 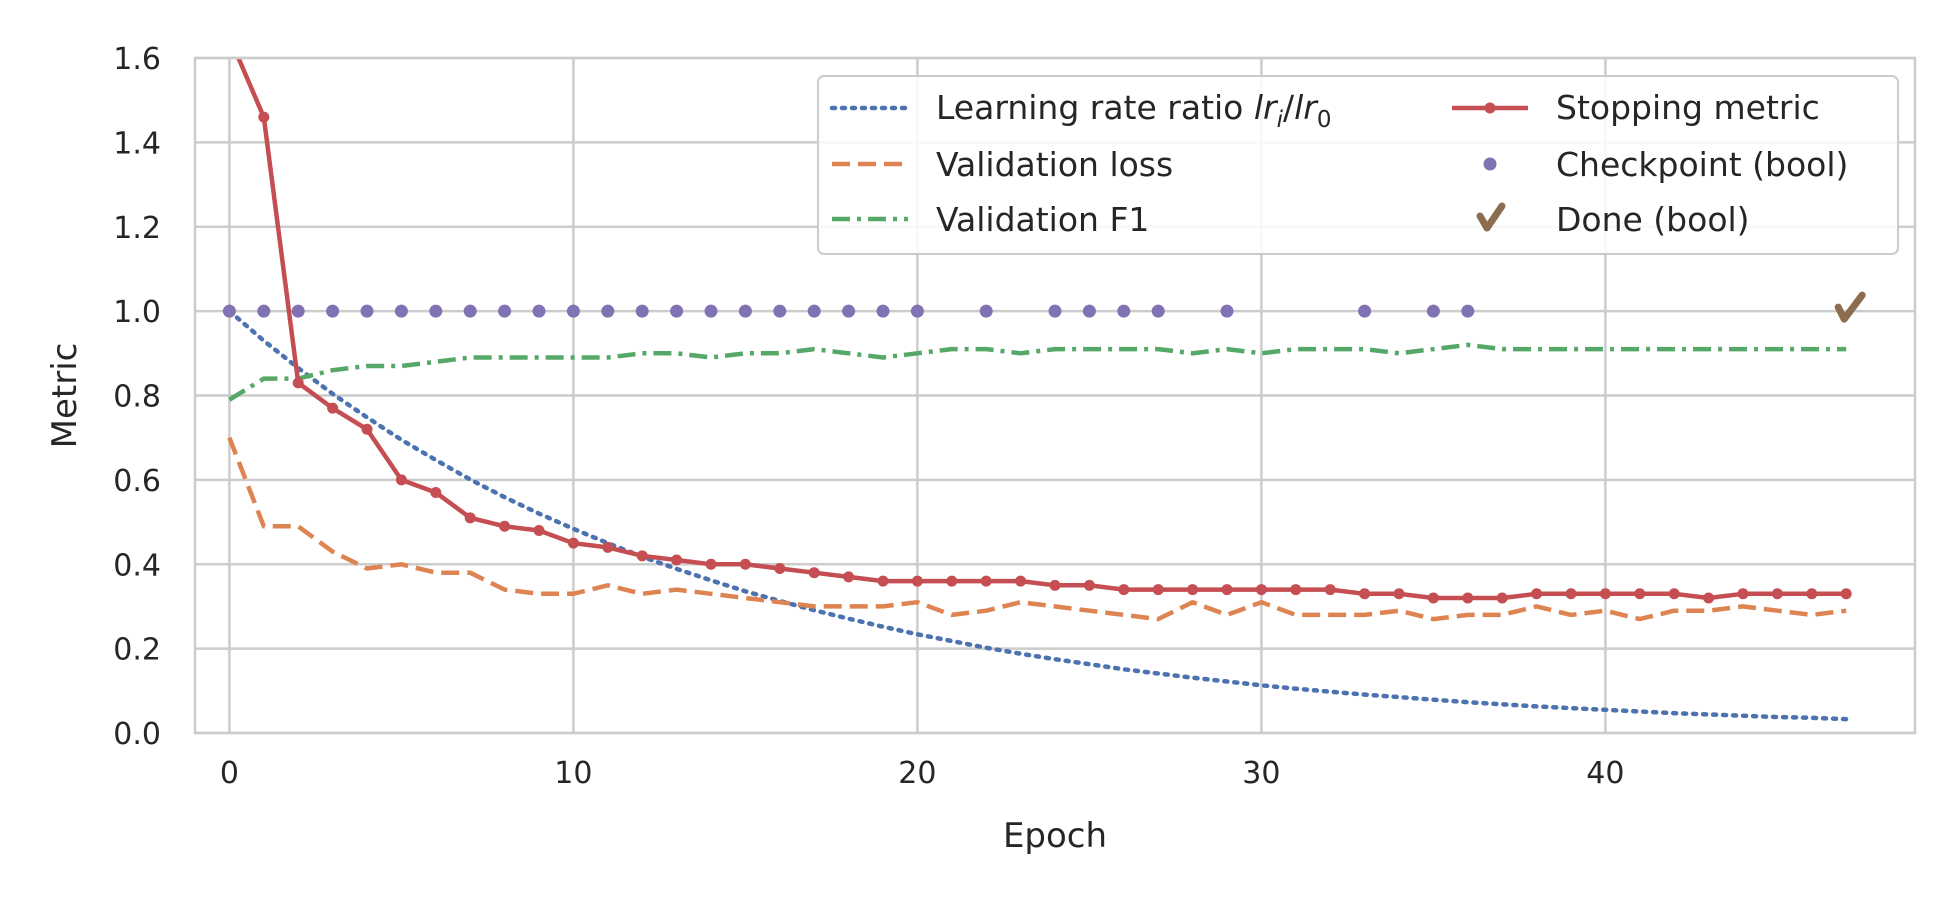 What do you see at coordinates (1055, 836) in the screenshot?
I see `x-axis-label: Epoch` at bounding box center [1055, 836].